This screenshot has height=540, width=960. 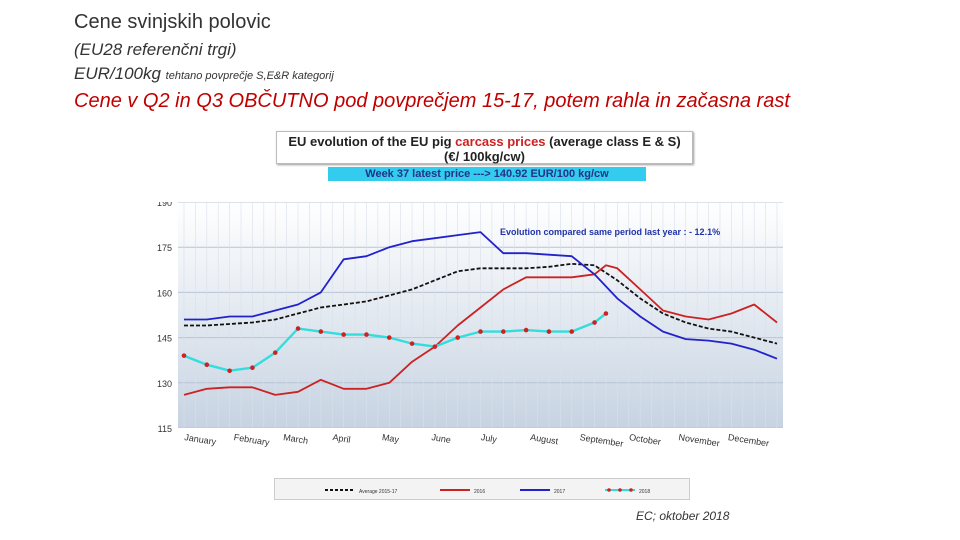 What do you see at coordinates (164, 339) in the screenshot?
I see `y-tick-label-2: 145` at bounding box center [164, 339].